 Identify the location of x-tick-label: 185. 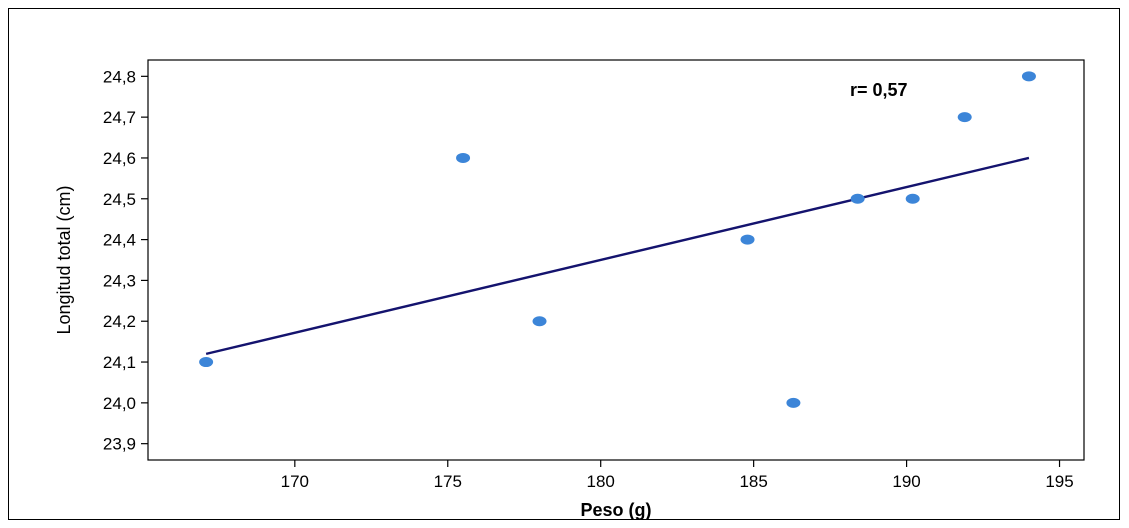
(753, 481).